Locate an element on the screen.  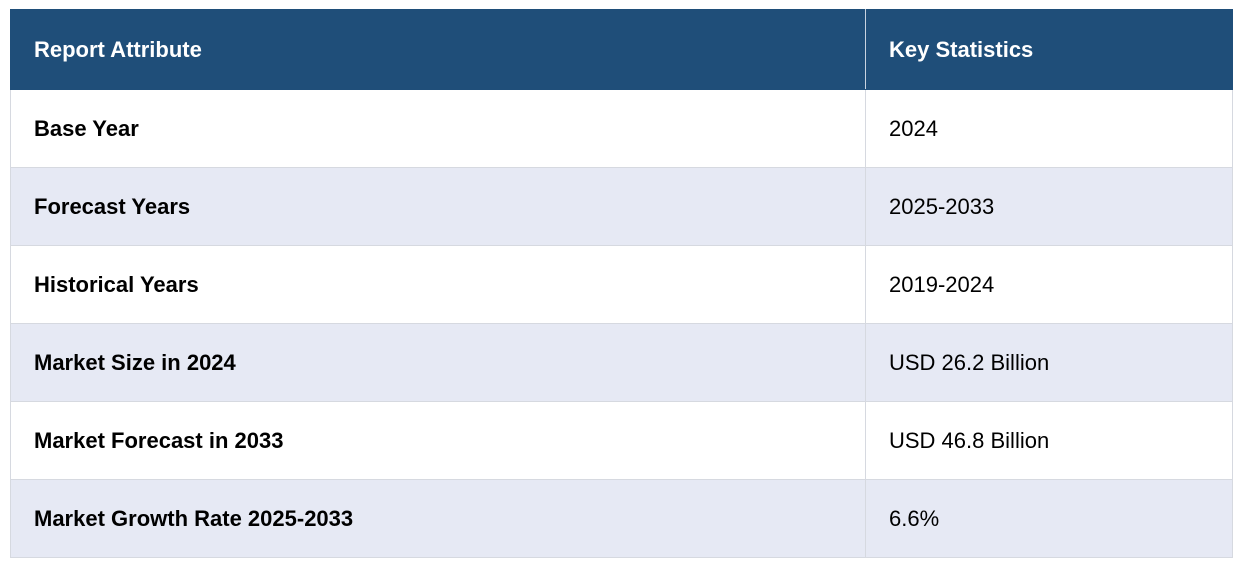
row-value-market-size: USD 26.2 Billion is located at coordinates (1049, 362).